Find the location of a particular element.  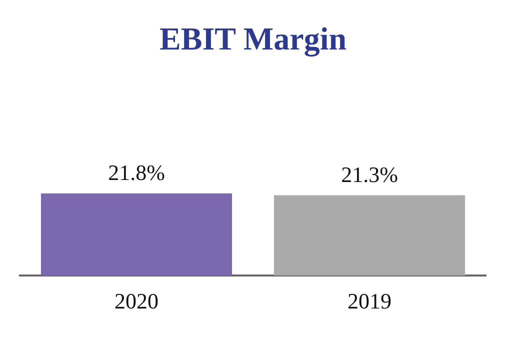

x-tick-label: 2019 is located at coordinates (370, 301).